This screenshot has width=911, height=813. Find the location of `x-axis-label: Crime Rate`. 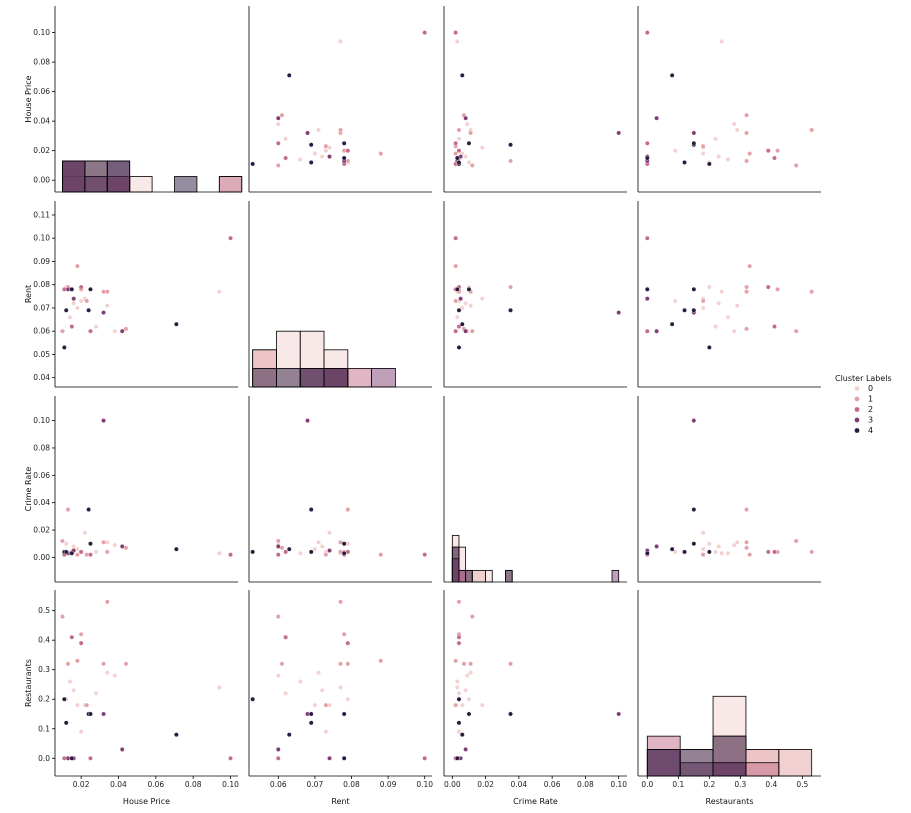

x-axis-label: Crime Rate is located at coordinates (535, 801).